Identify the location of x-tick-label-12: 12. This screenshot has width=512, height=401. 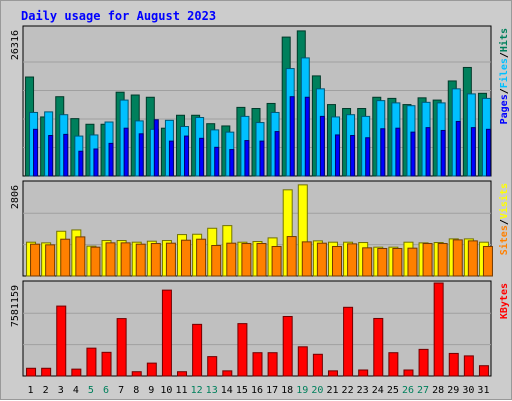
(197, 390).